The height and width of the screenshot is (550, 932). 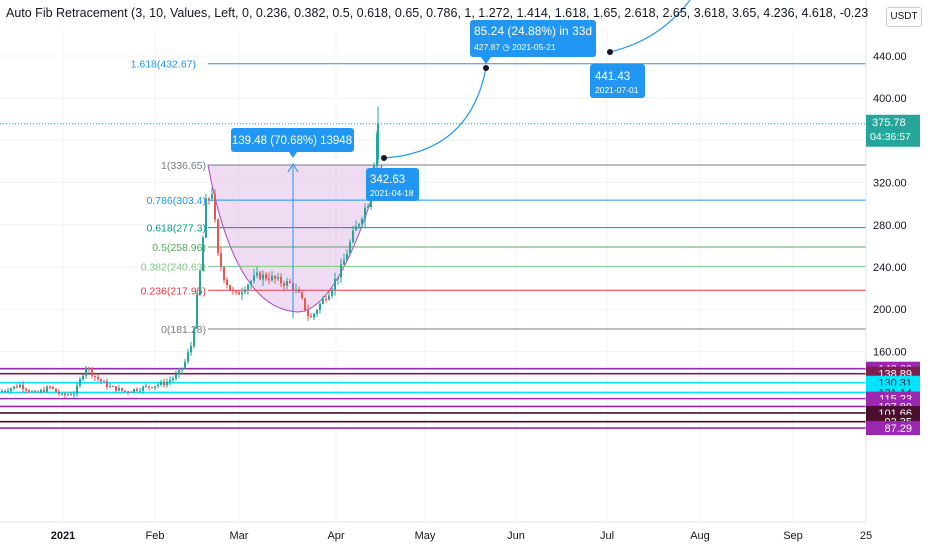 I want to click on currency-badge: USDT, so click(x=904, y=17).